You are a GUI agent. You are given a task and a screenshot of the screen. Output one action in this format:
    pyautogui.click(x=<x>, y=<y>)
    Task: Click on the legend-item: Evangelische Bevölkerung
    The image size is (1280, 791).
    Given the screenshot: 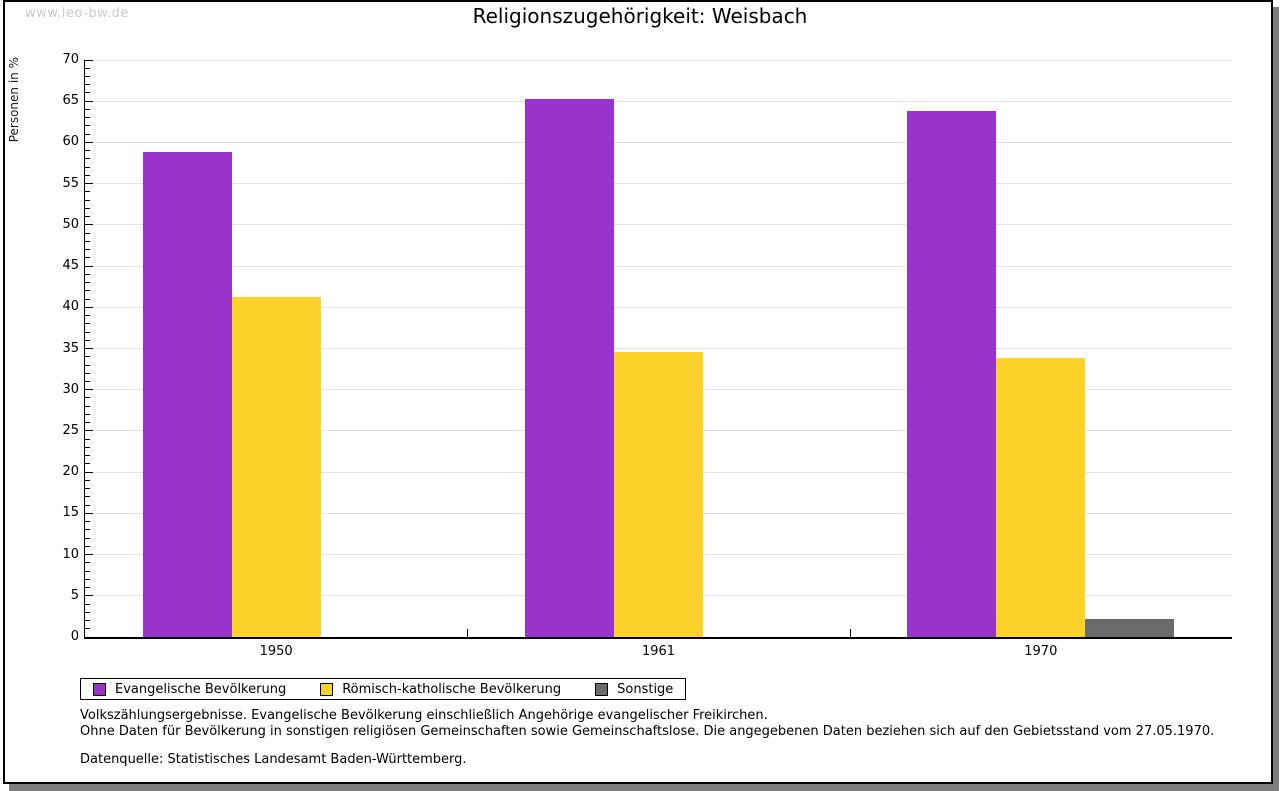 What is the action you would take?
    pyautogui.click(x=189, y=689)
    